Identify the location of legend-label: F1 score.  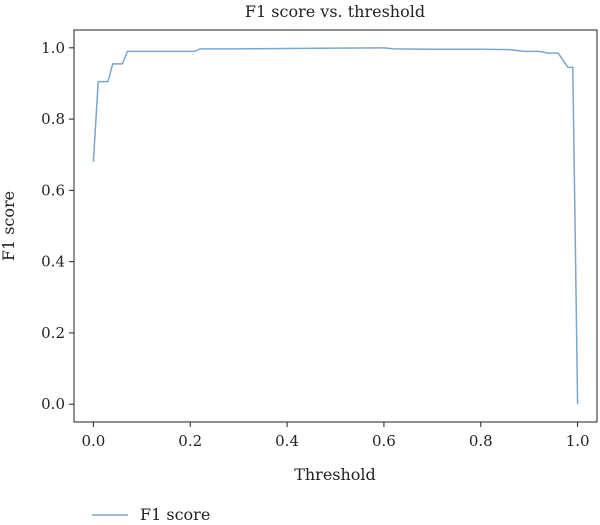
(175, 513).